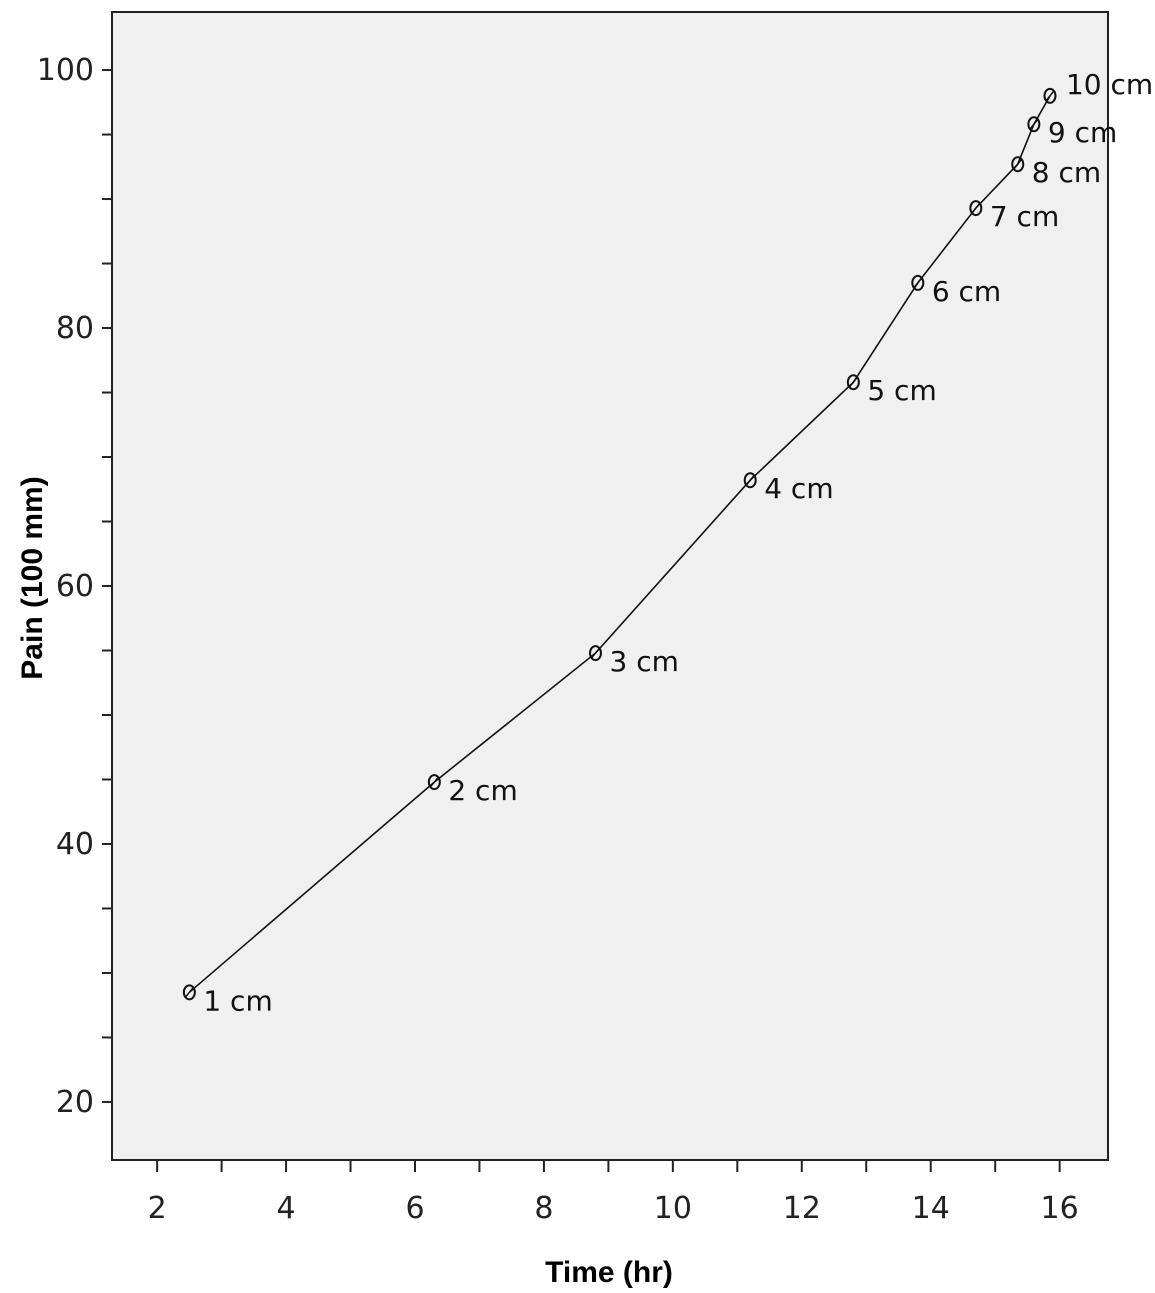 This screenshot has height=1293, width=1155. Describe the element at coordinates (237, 1000) in the screenshot. I see `point-label: 1 cm` at that location.